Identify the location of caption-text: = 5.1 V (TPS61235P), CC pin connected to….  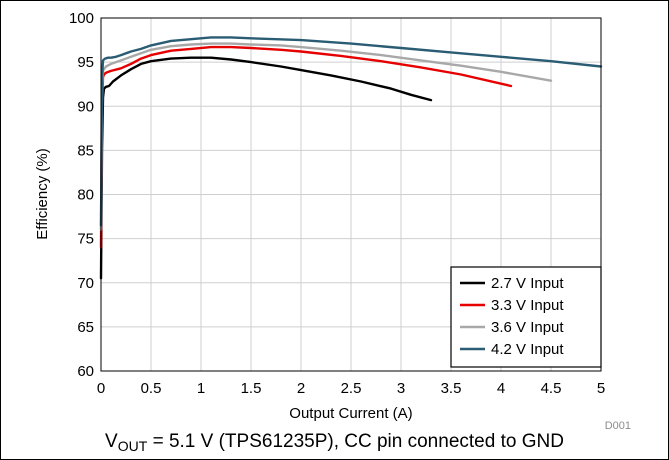
(355, 441).